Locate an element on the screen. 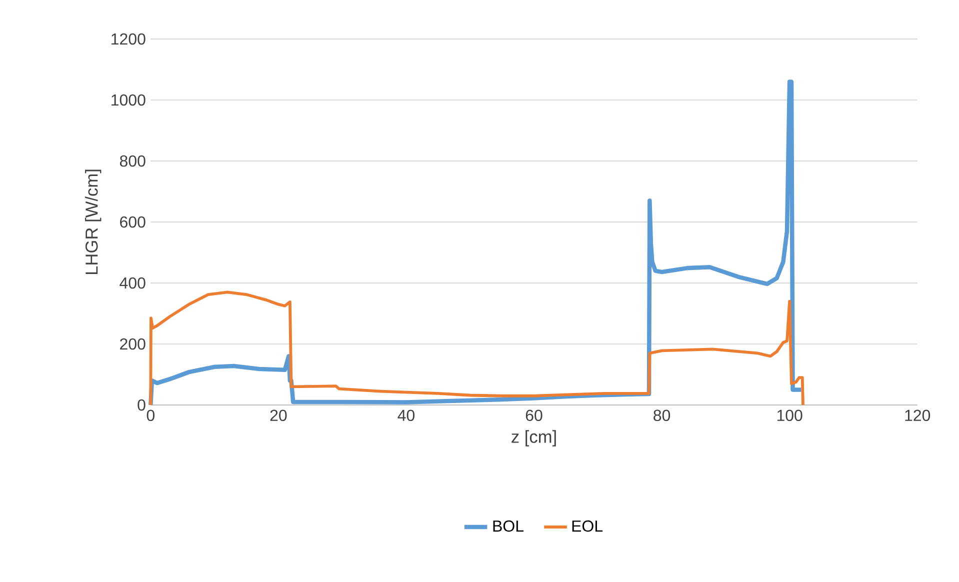 The height and width of the screenshot is (582, 959). y-tick-label: 600 is located at coordinates (133, 222).